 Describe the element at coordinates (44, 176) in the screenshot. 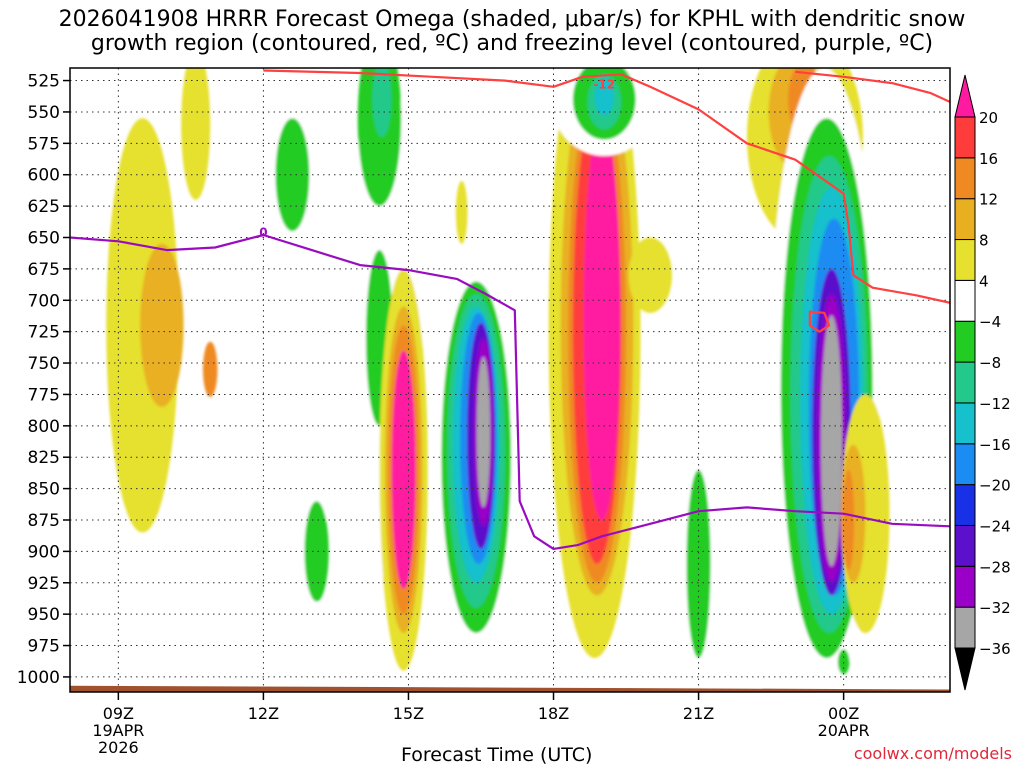

I see `y-tick-label: 600` at that location.